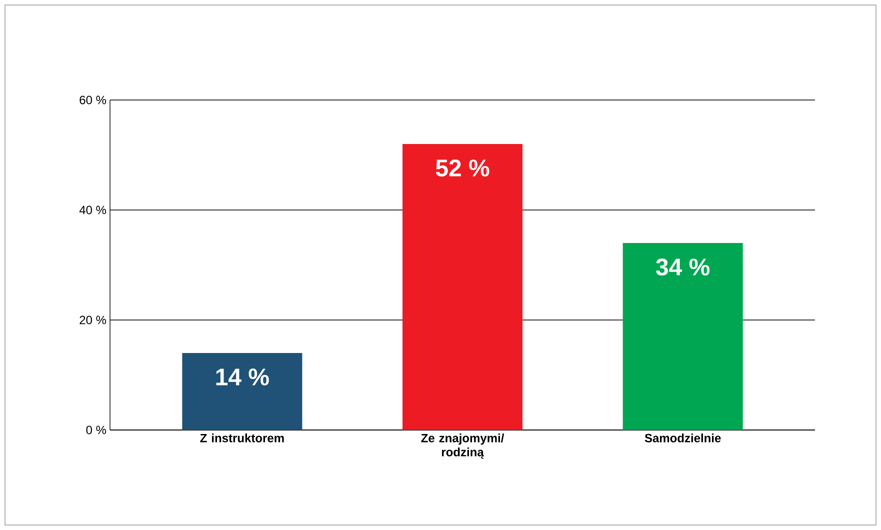 The image size is (881, 530). What do you see at coordinates (93, 320) in the screenshot?
I see `y-tick-label: 20 %` at bounding box center [93, 320].